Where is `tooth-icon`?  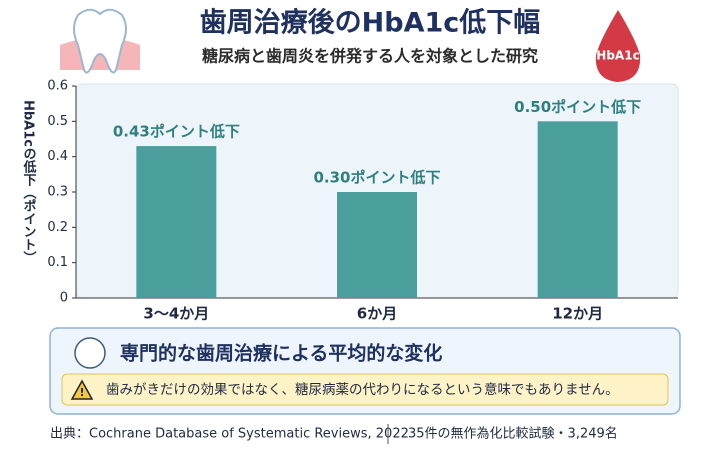 tooth-icon is located at coordinates (90, 353).